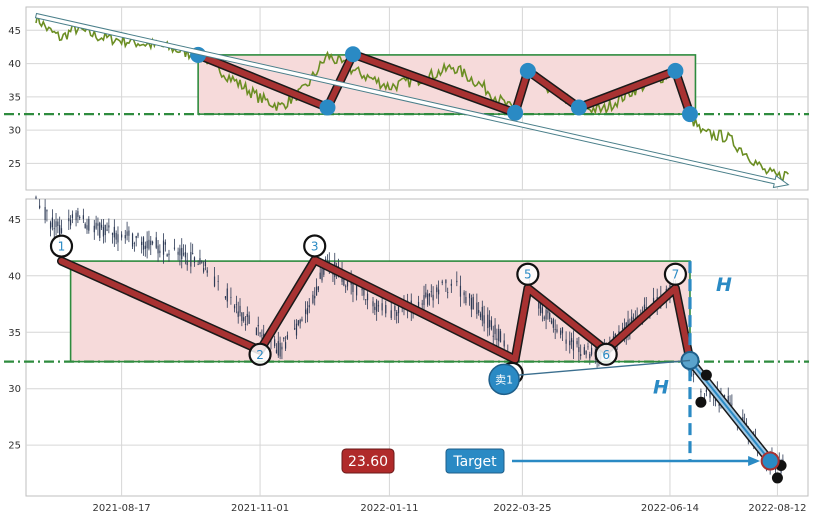  I want to click on y-tick-label: 35, so click(14, 333).